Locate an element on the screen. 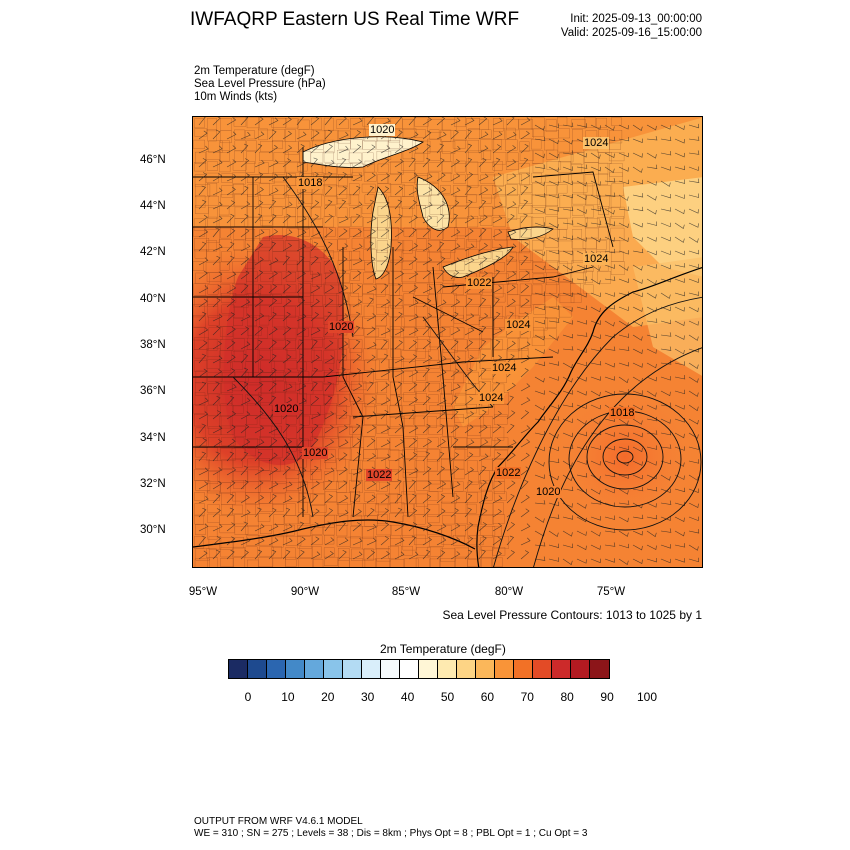 The image size is (850, 850). colorbar-tick-label: 90 is located at coordinates (607, 697).